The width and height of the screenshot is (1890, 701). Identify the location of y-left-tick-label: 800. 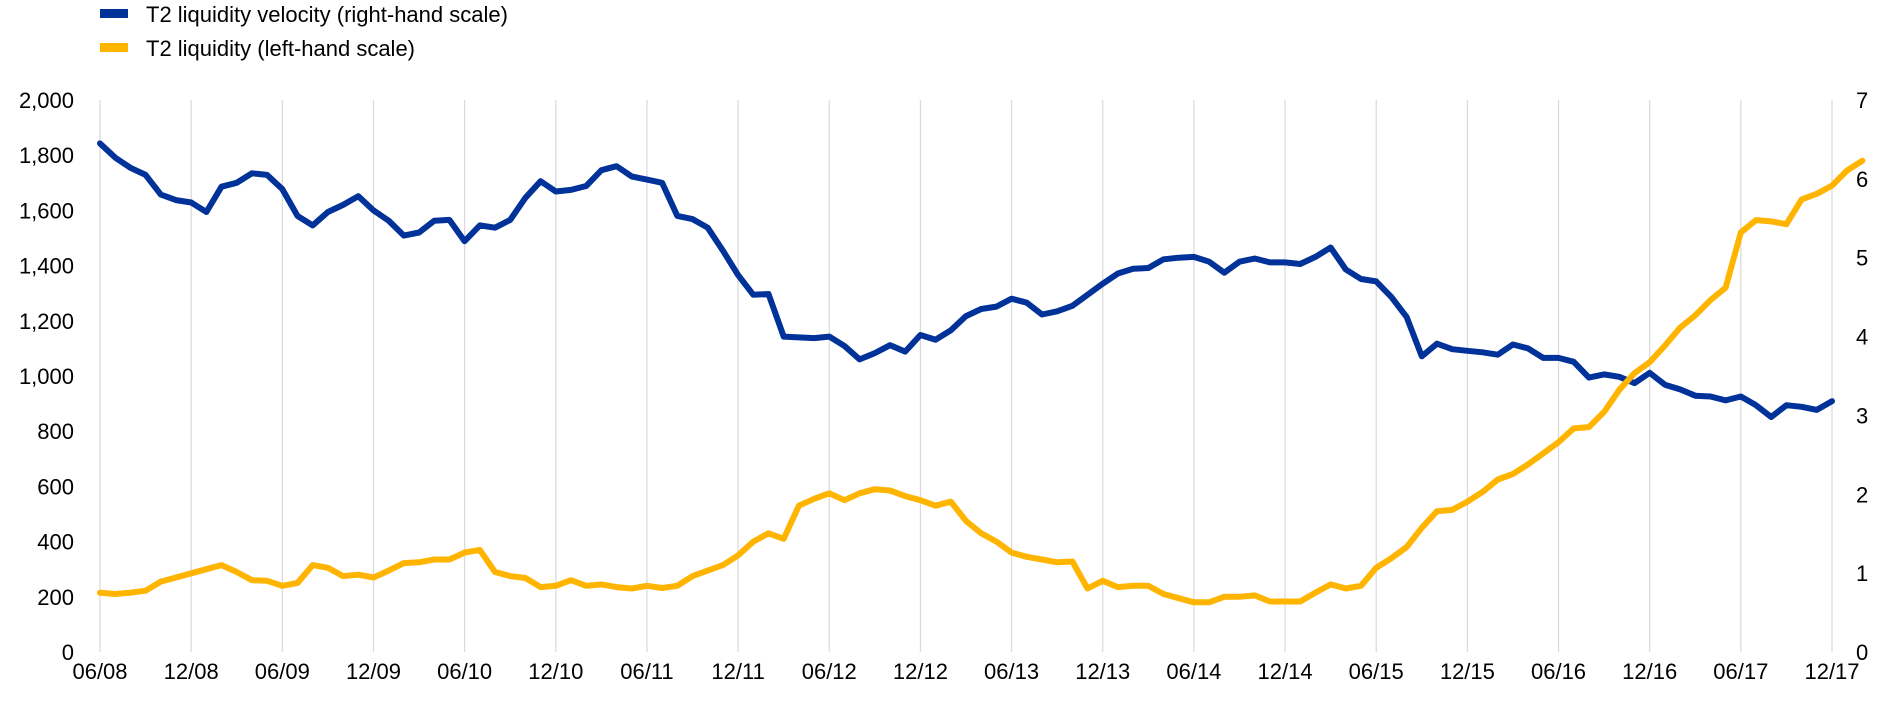
(55, 431).